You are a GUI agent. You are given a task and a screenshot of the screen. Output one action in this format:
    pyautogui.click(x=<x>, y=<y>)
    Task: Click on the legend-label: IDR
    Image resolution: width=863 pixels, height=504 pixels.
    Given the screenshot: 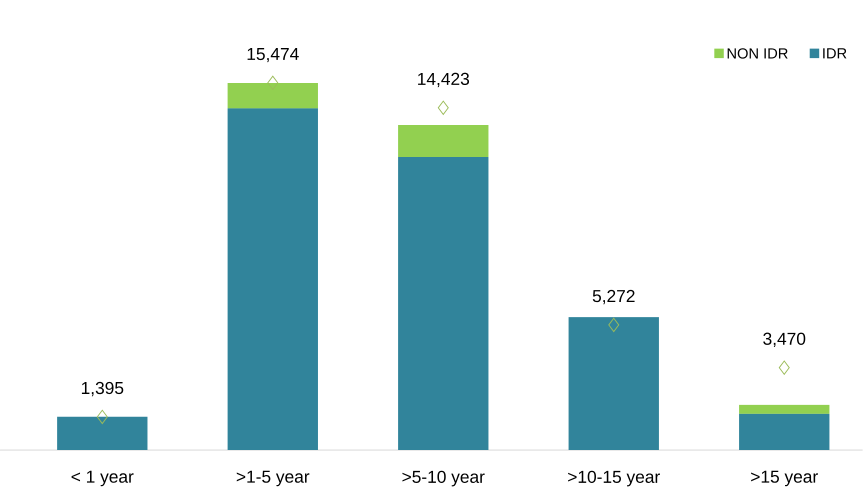 What is the action you would take?
    pyautogui.click(x=834, y=53)
    